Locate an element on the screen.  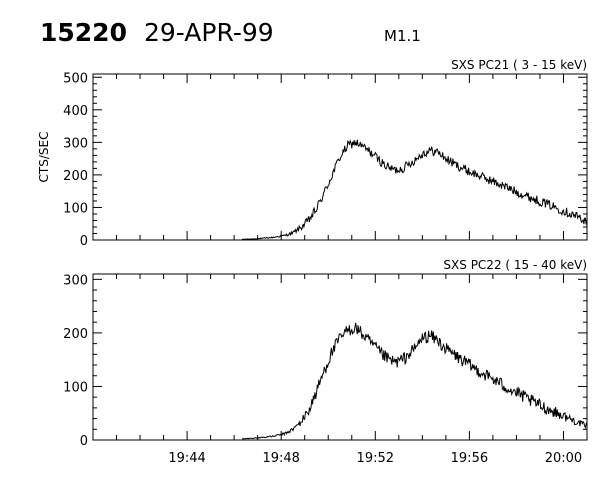
y-axis-label: CTS/SEC is located at coordinates (44, 157).